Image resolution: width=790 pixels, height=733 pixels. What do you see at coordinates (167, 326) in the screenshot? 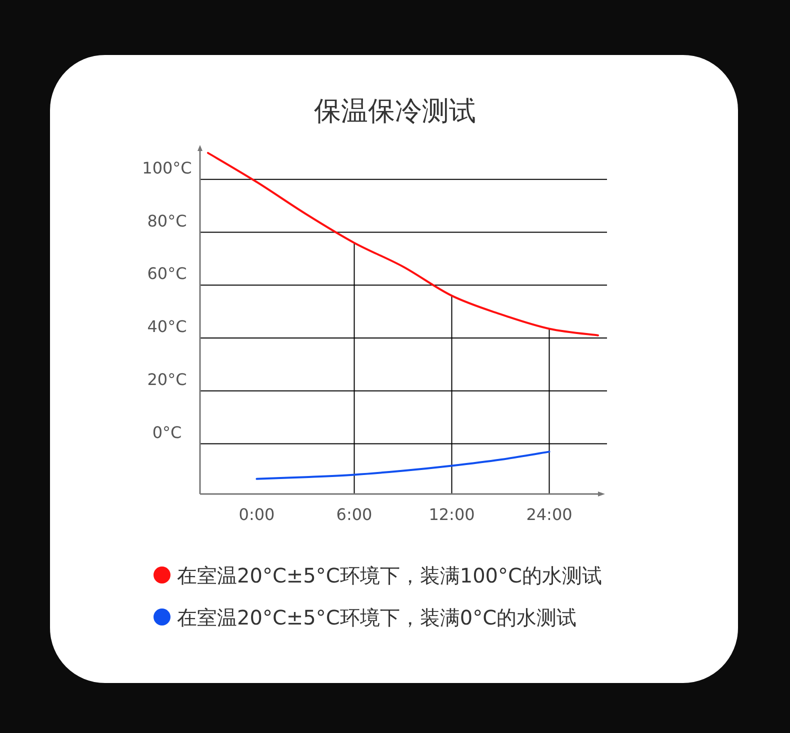
I see `y-tick-label: 40°C` at bounding box center [167, 326].